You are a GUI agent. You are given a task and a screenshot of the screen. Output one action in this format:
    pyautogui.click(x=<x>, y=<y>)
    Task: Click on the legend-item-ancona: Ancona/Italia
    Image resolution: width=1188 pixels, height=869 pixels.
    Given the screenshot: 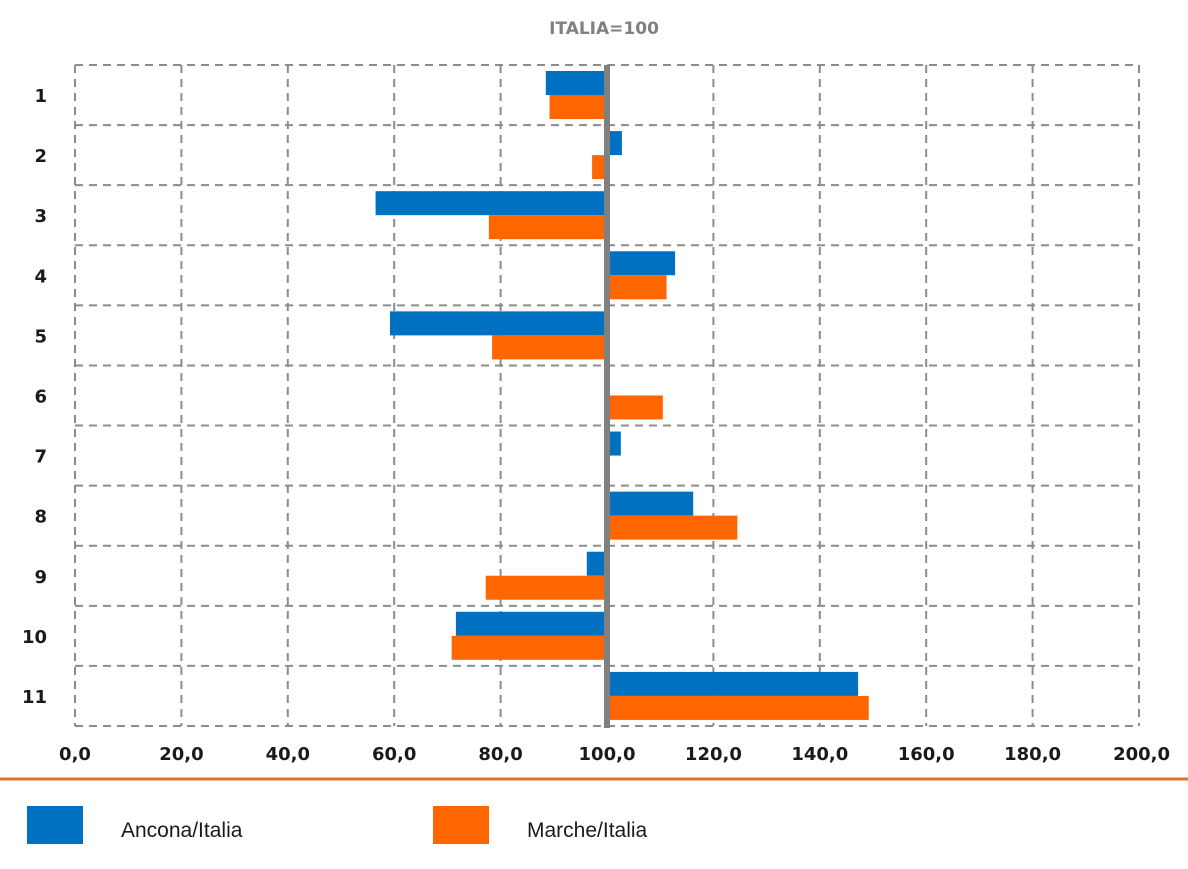 What is the action you would take?
    pyautogui.click(x=134, y=825)
    